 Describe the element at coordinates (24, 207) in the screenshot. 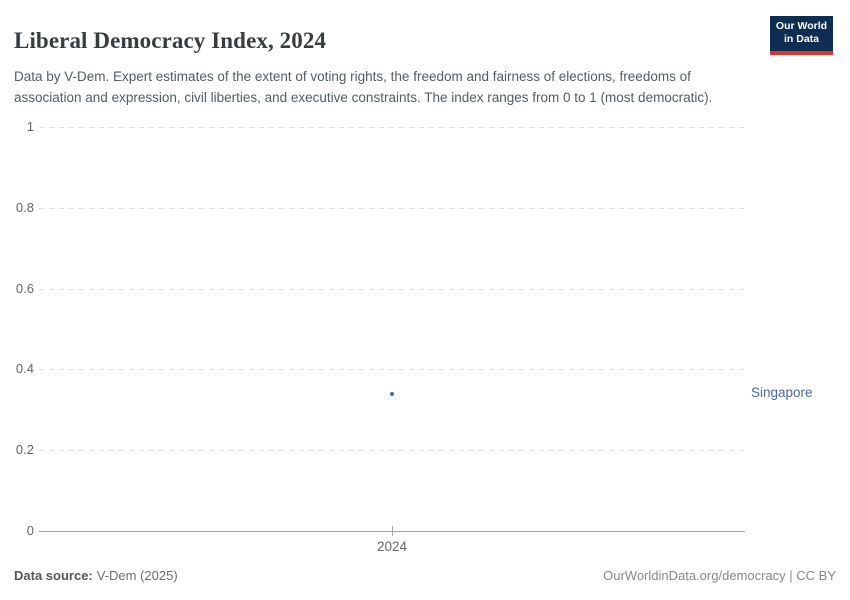

I see `y-axis-tick-label: 0.8` at that location.